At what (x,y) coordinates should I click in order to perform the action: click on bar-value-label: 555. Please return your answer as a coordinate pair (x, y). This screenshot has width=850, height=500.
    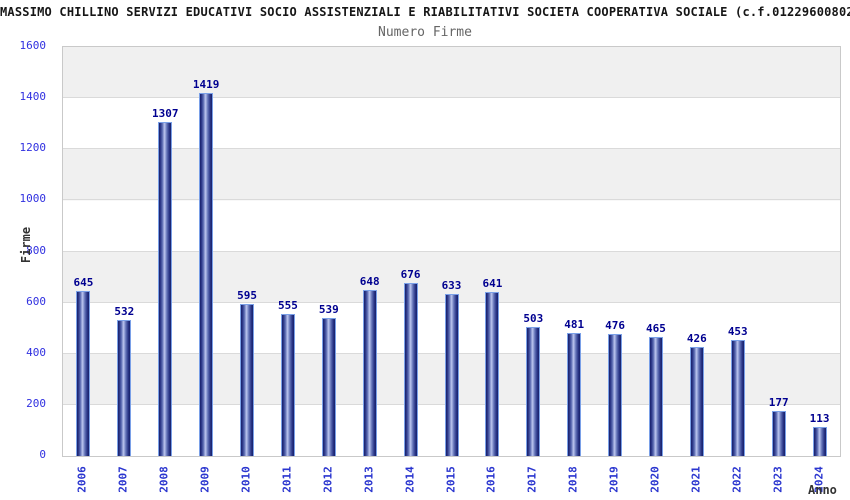
    Looking at the image, I should click on (287, 306).